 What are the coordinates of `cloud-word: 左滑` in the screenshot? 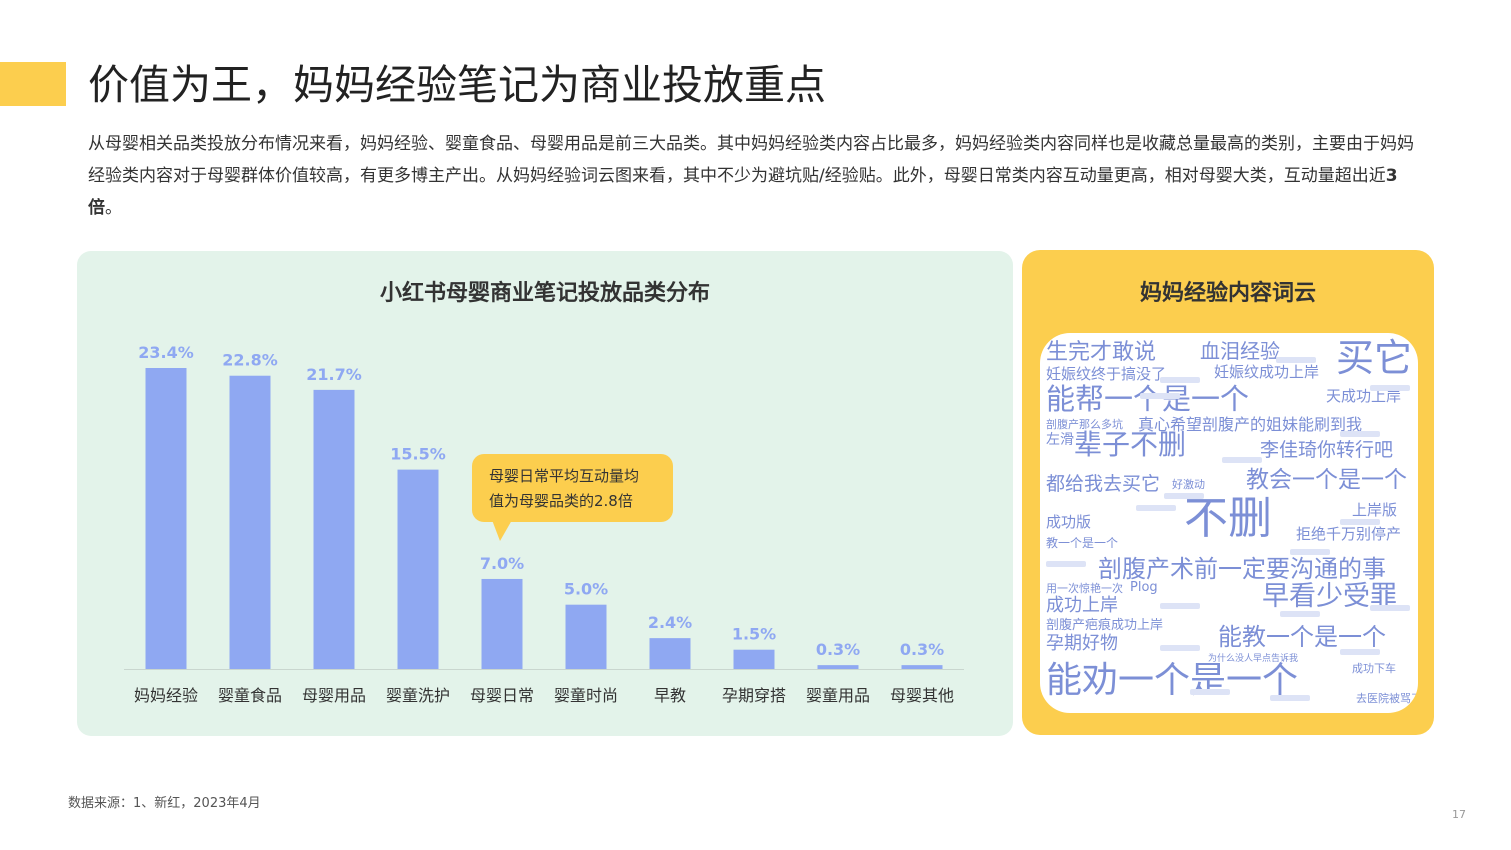 It's located at (1060, 440).